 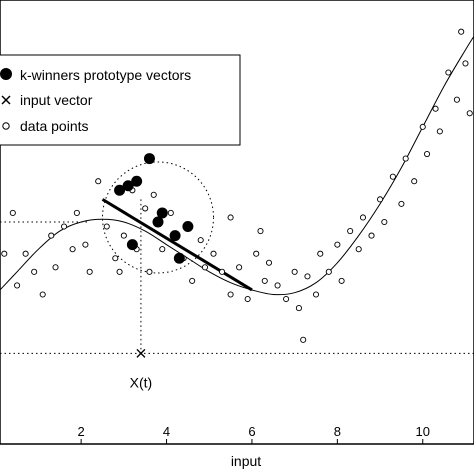 I want to click on x-ticks-layer: 2 4 6 8 10, so click(x=254, y=434).